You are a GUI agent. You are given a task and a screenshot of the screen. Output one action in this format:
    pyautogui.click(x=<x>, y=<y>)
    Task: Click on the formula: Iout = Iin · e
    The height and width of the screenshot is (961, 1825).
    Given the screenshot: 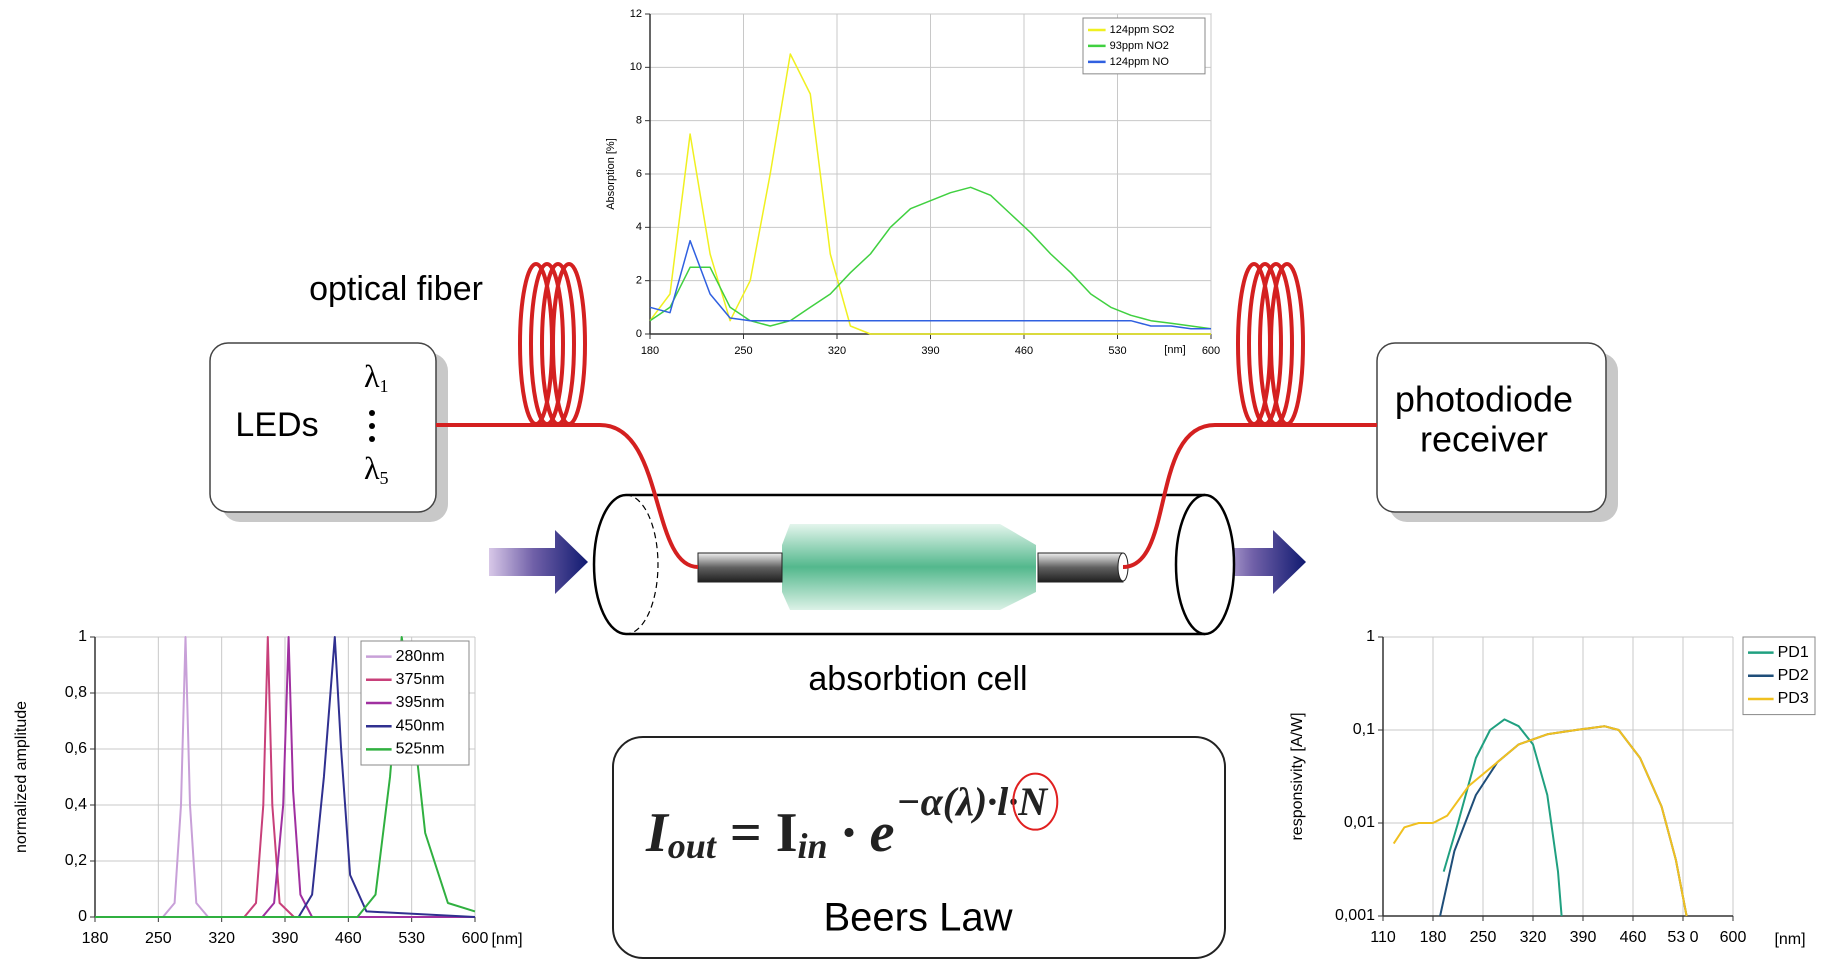 What is the action you would take?
    pyautogui.click(x=769, y=834)
    